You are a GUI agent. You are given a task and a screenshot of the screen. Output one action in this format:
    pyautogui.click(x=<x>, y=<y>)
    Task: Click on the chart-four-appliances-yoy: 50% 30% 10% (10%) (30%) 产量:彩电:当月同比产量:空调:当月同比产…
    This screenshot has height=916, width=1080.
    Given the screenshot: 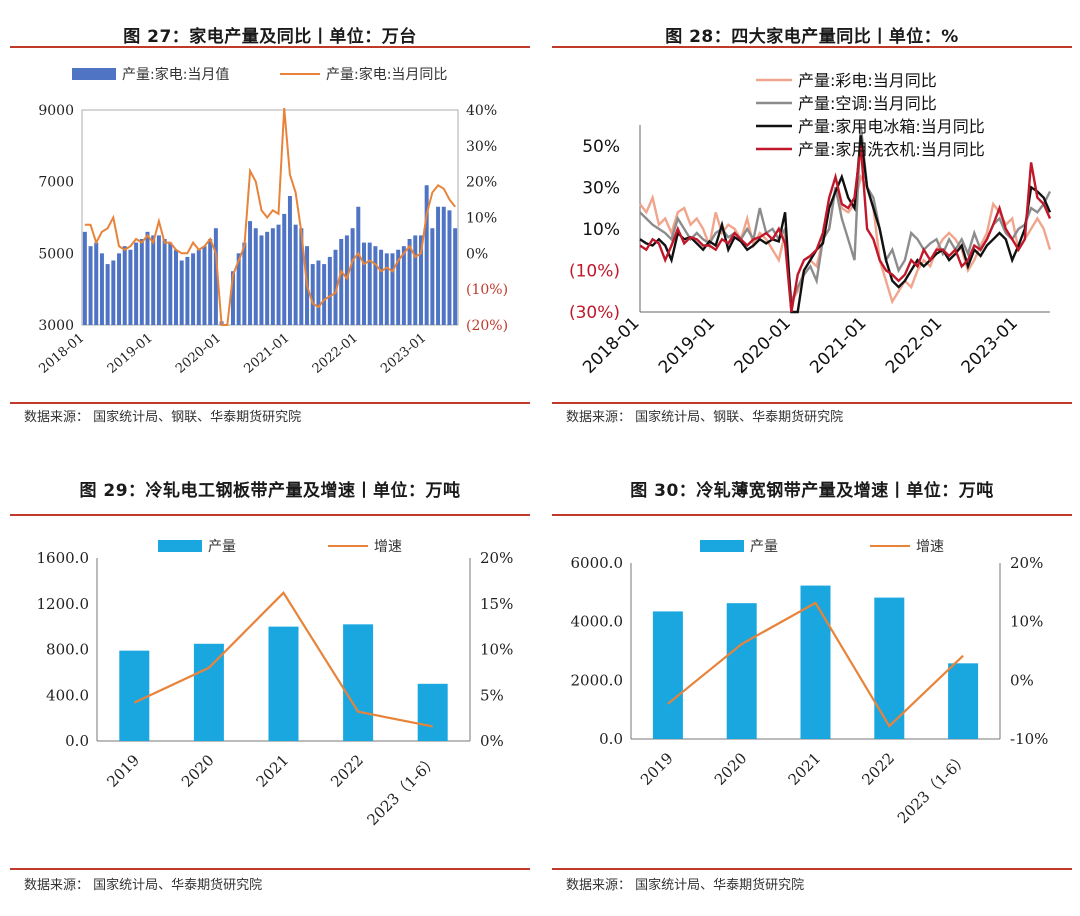 What is the action you would take?
    pyautogui.click(x=810, y=224)
    